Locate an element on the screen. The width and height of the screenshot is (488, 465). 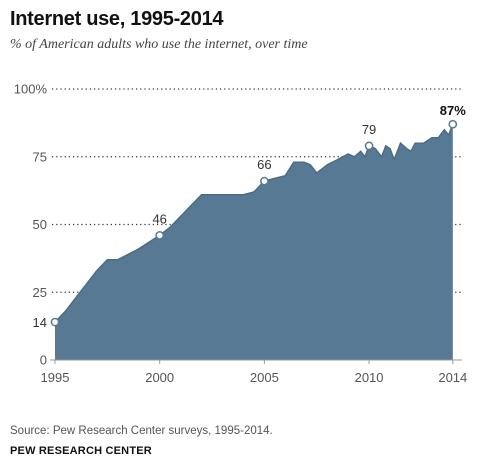
data-point-2000 is located at coordinates (160, 235).